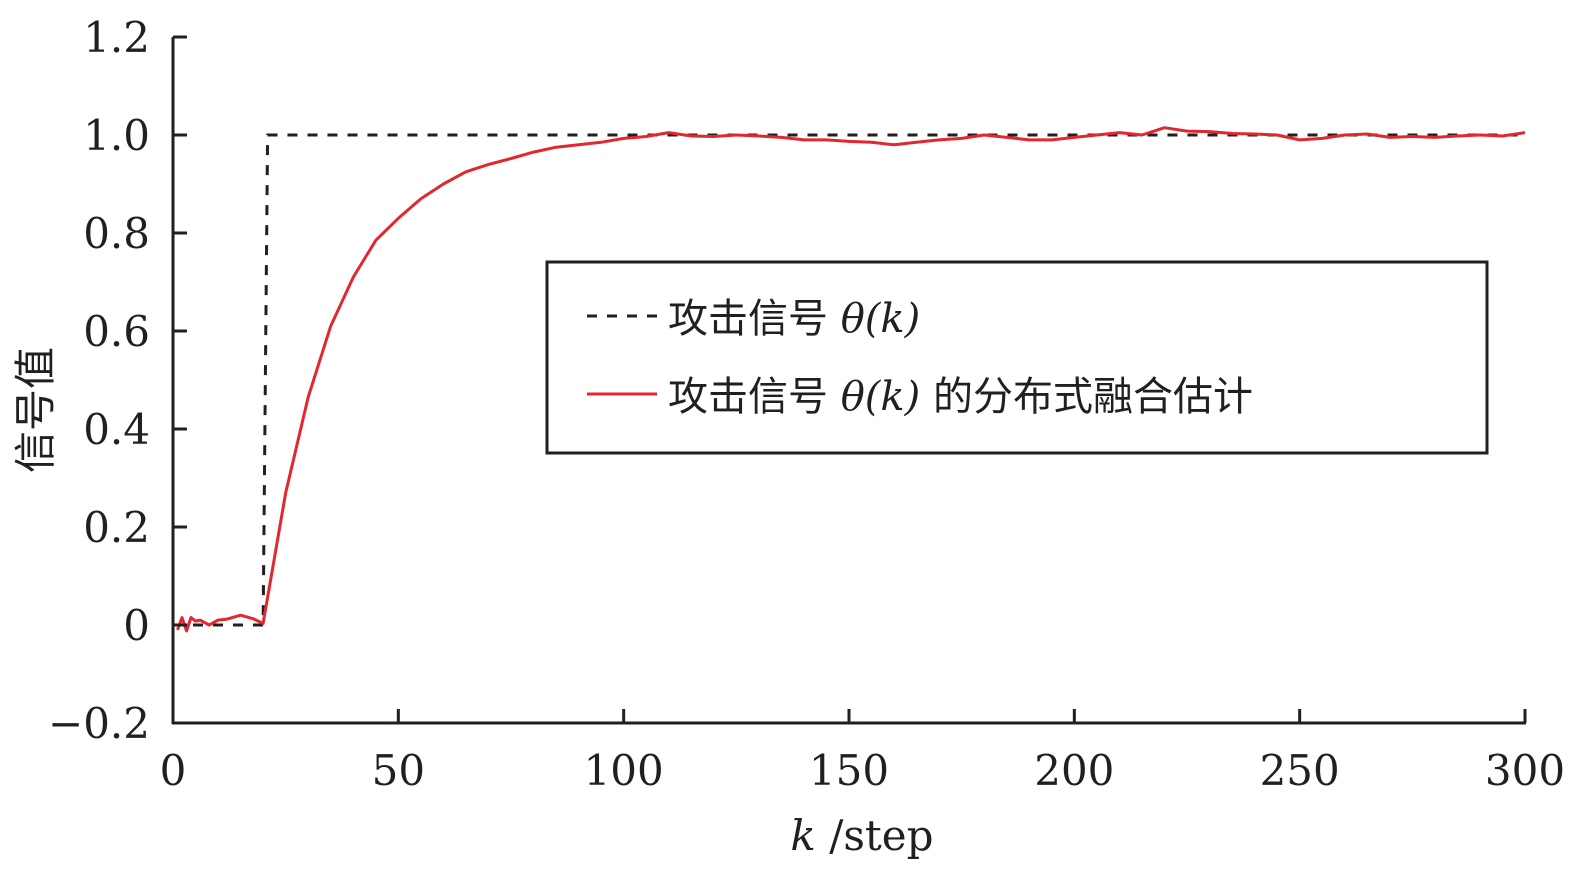 The image size is (1575, 872). I want to click on x-tick-label: 0, so click(173, 770).